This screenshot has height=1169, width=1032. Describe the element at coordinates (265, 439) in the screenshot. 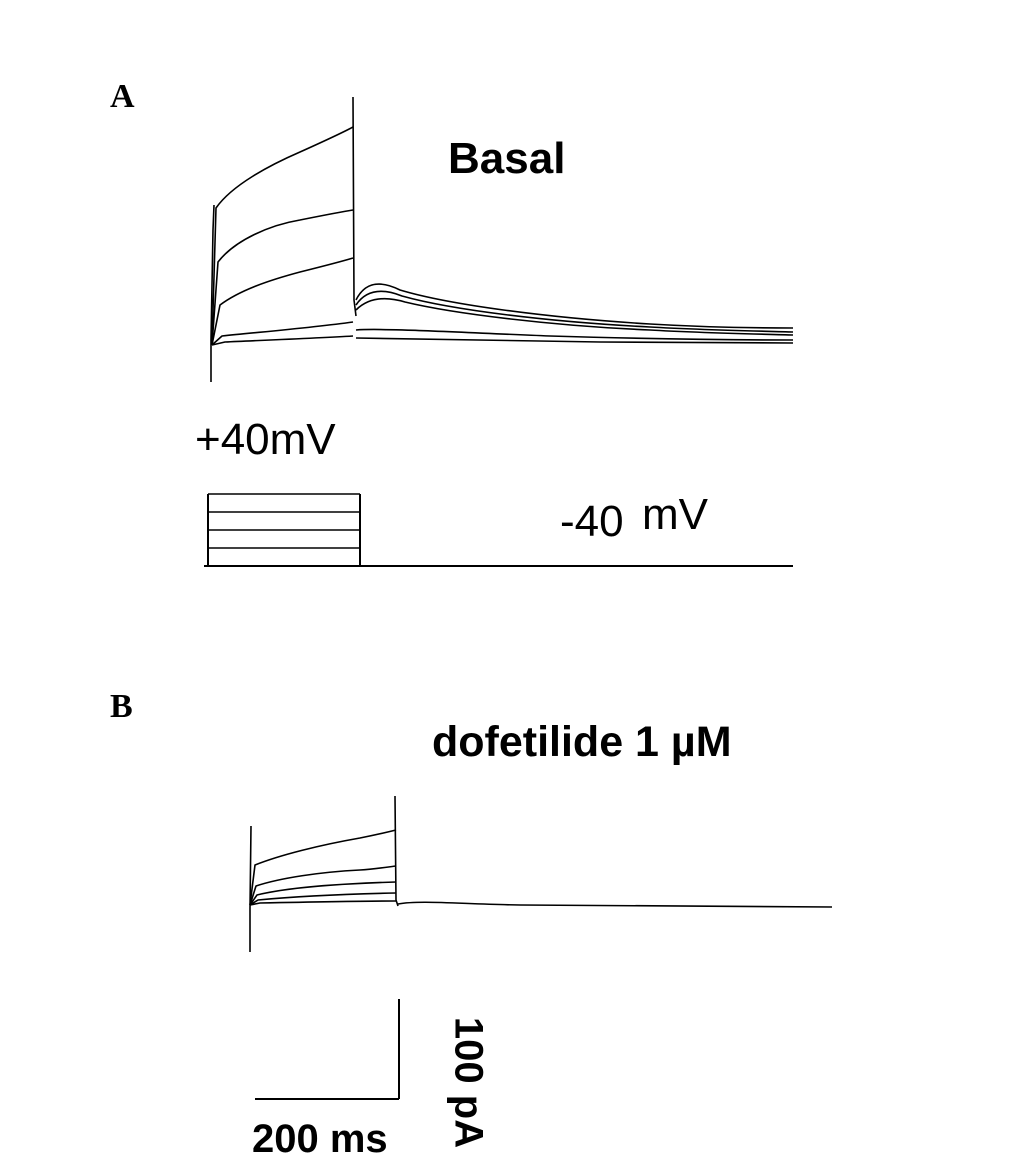

I see `step-voltage-label: +40mV` at that location.